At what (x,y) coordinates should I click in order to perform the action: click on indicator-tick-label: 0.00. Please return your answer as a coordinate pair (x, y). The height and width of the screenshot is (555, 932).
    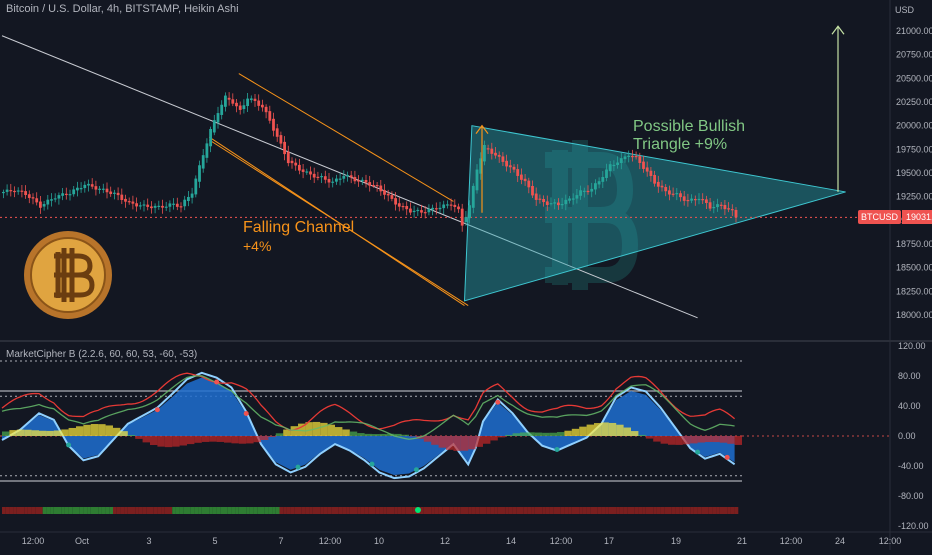
    Looking at the image, I should click on (907, 436).